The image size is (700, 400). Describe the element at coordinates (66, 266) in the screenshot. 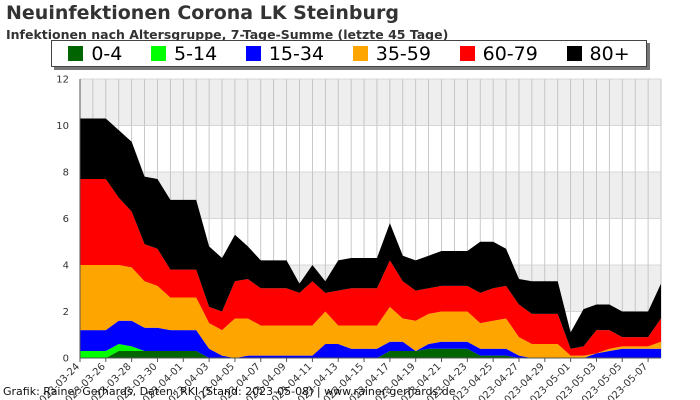

I see `y-tick-label: 4` at that location.